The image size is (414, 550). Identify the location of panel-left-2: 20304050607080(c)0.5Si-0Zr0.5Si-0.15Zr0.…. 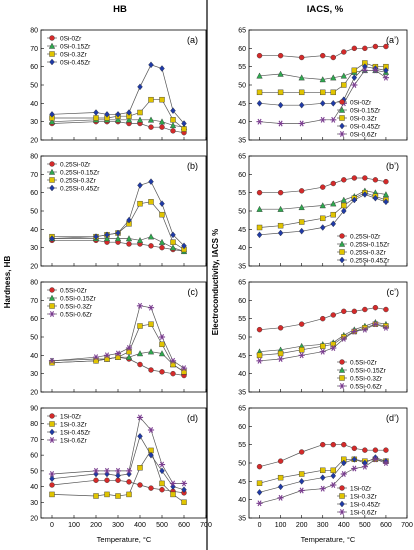
(118, 338).